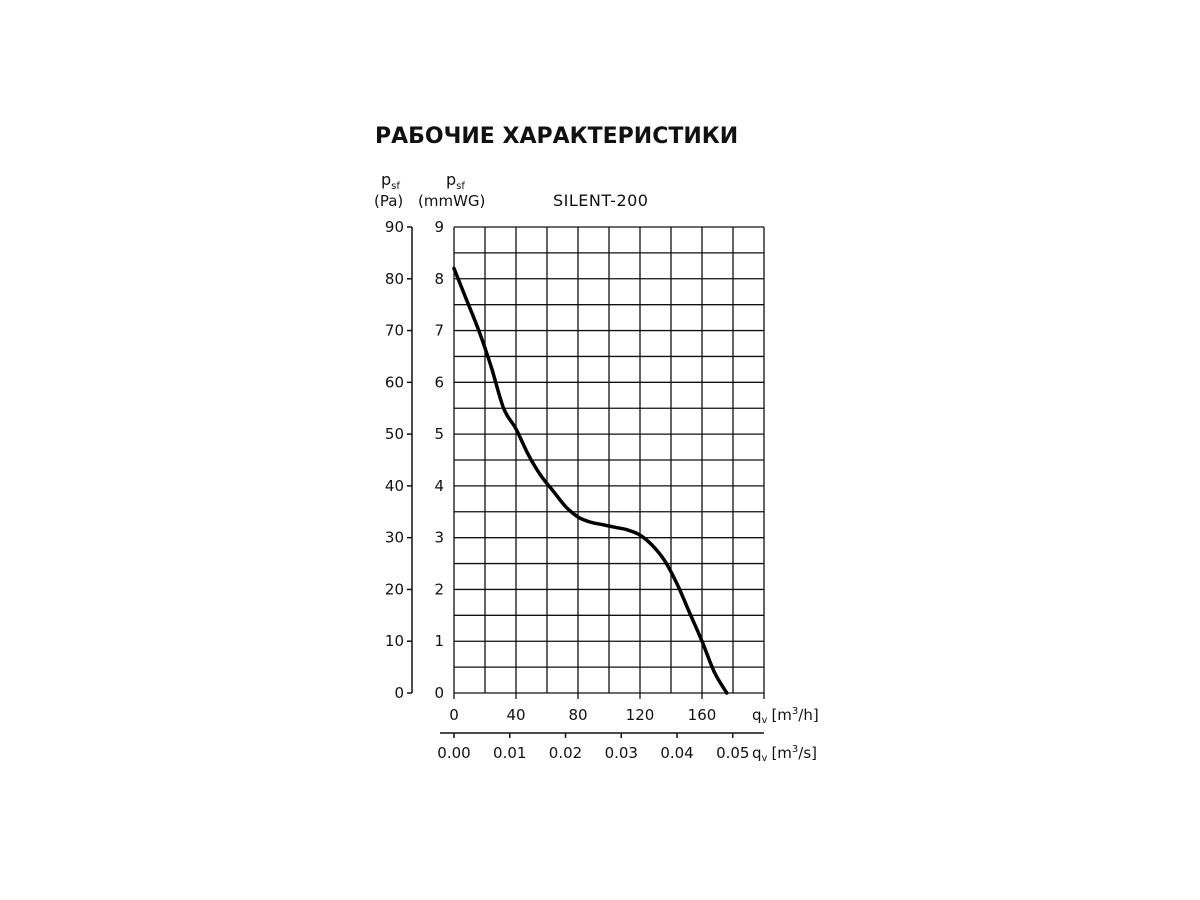 The image size is (1200, 900). What do you see at coordinates (439, 227) in the screenshot?
I see `y-right-tick-label: 9` at bounding box center [439, 227].